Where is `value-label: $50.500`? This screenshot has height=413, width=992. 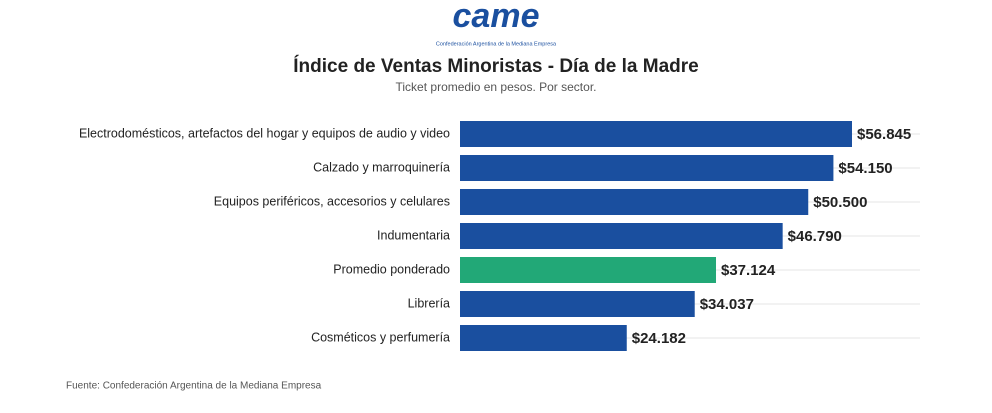
value-label: $50.500 is located at coordinates (840, 202).